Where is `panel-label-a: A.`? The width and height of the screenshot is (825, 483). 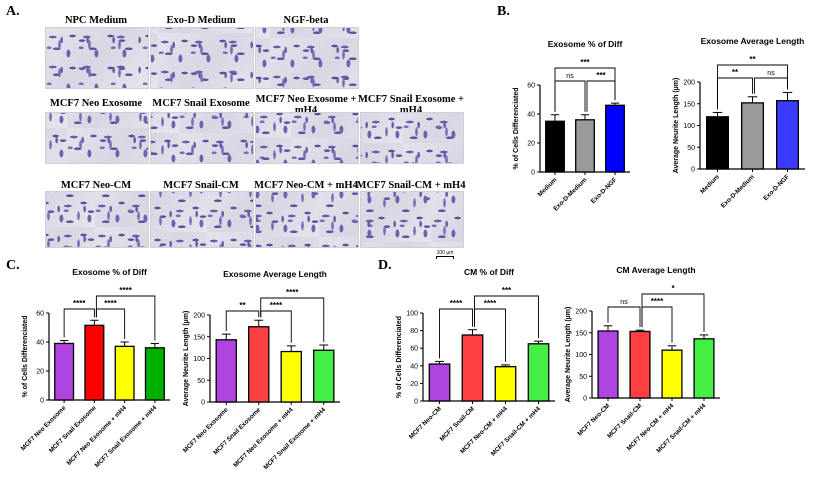 panel-label-a: A. is located at coordinates (13, 11).